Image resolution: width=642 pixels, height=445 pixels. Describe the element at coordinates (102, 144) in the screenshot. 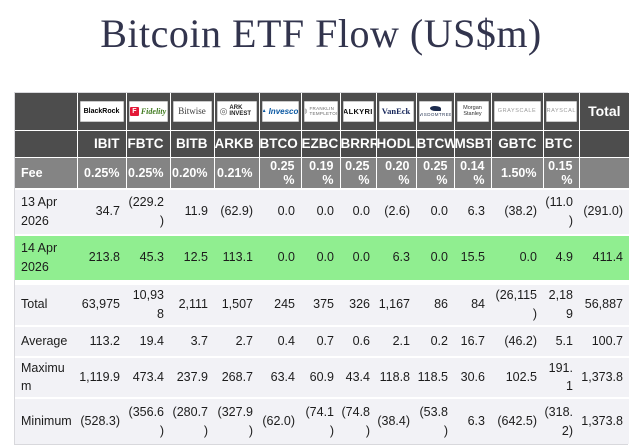

I see `ticker-cell: IBIT` at that location.